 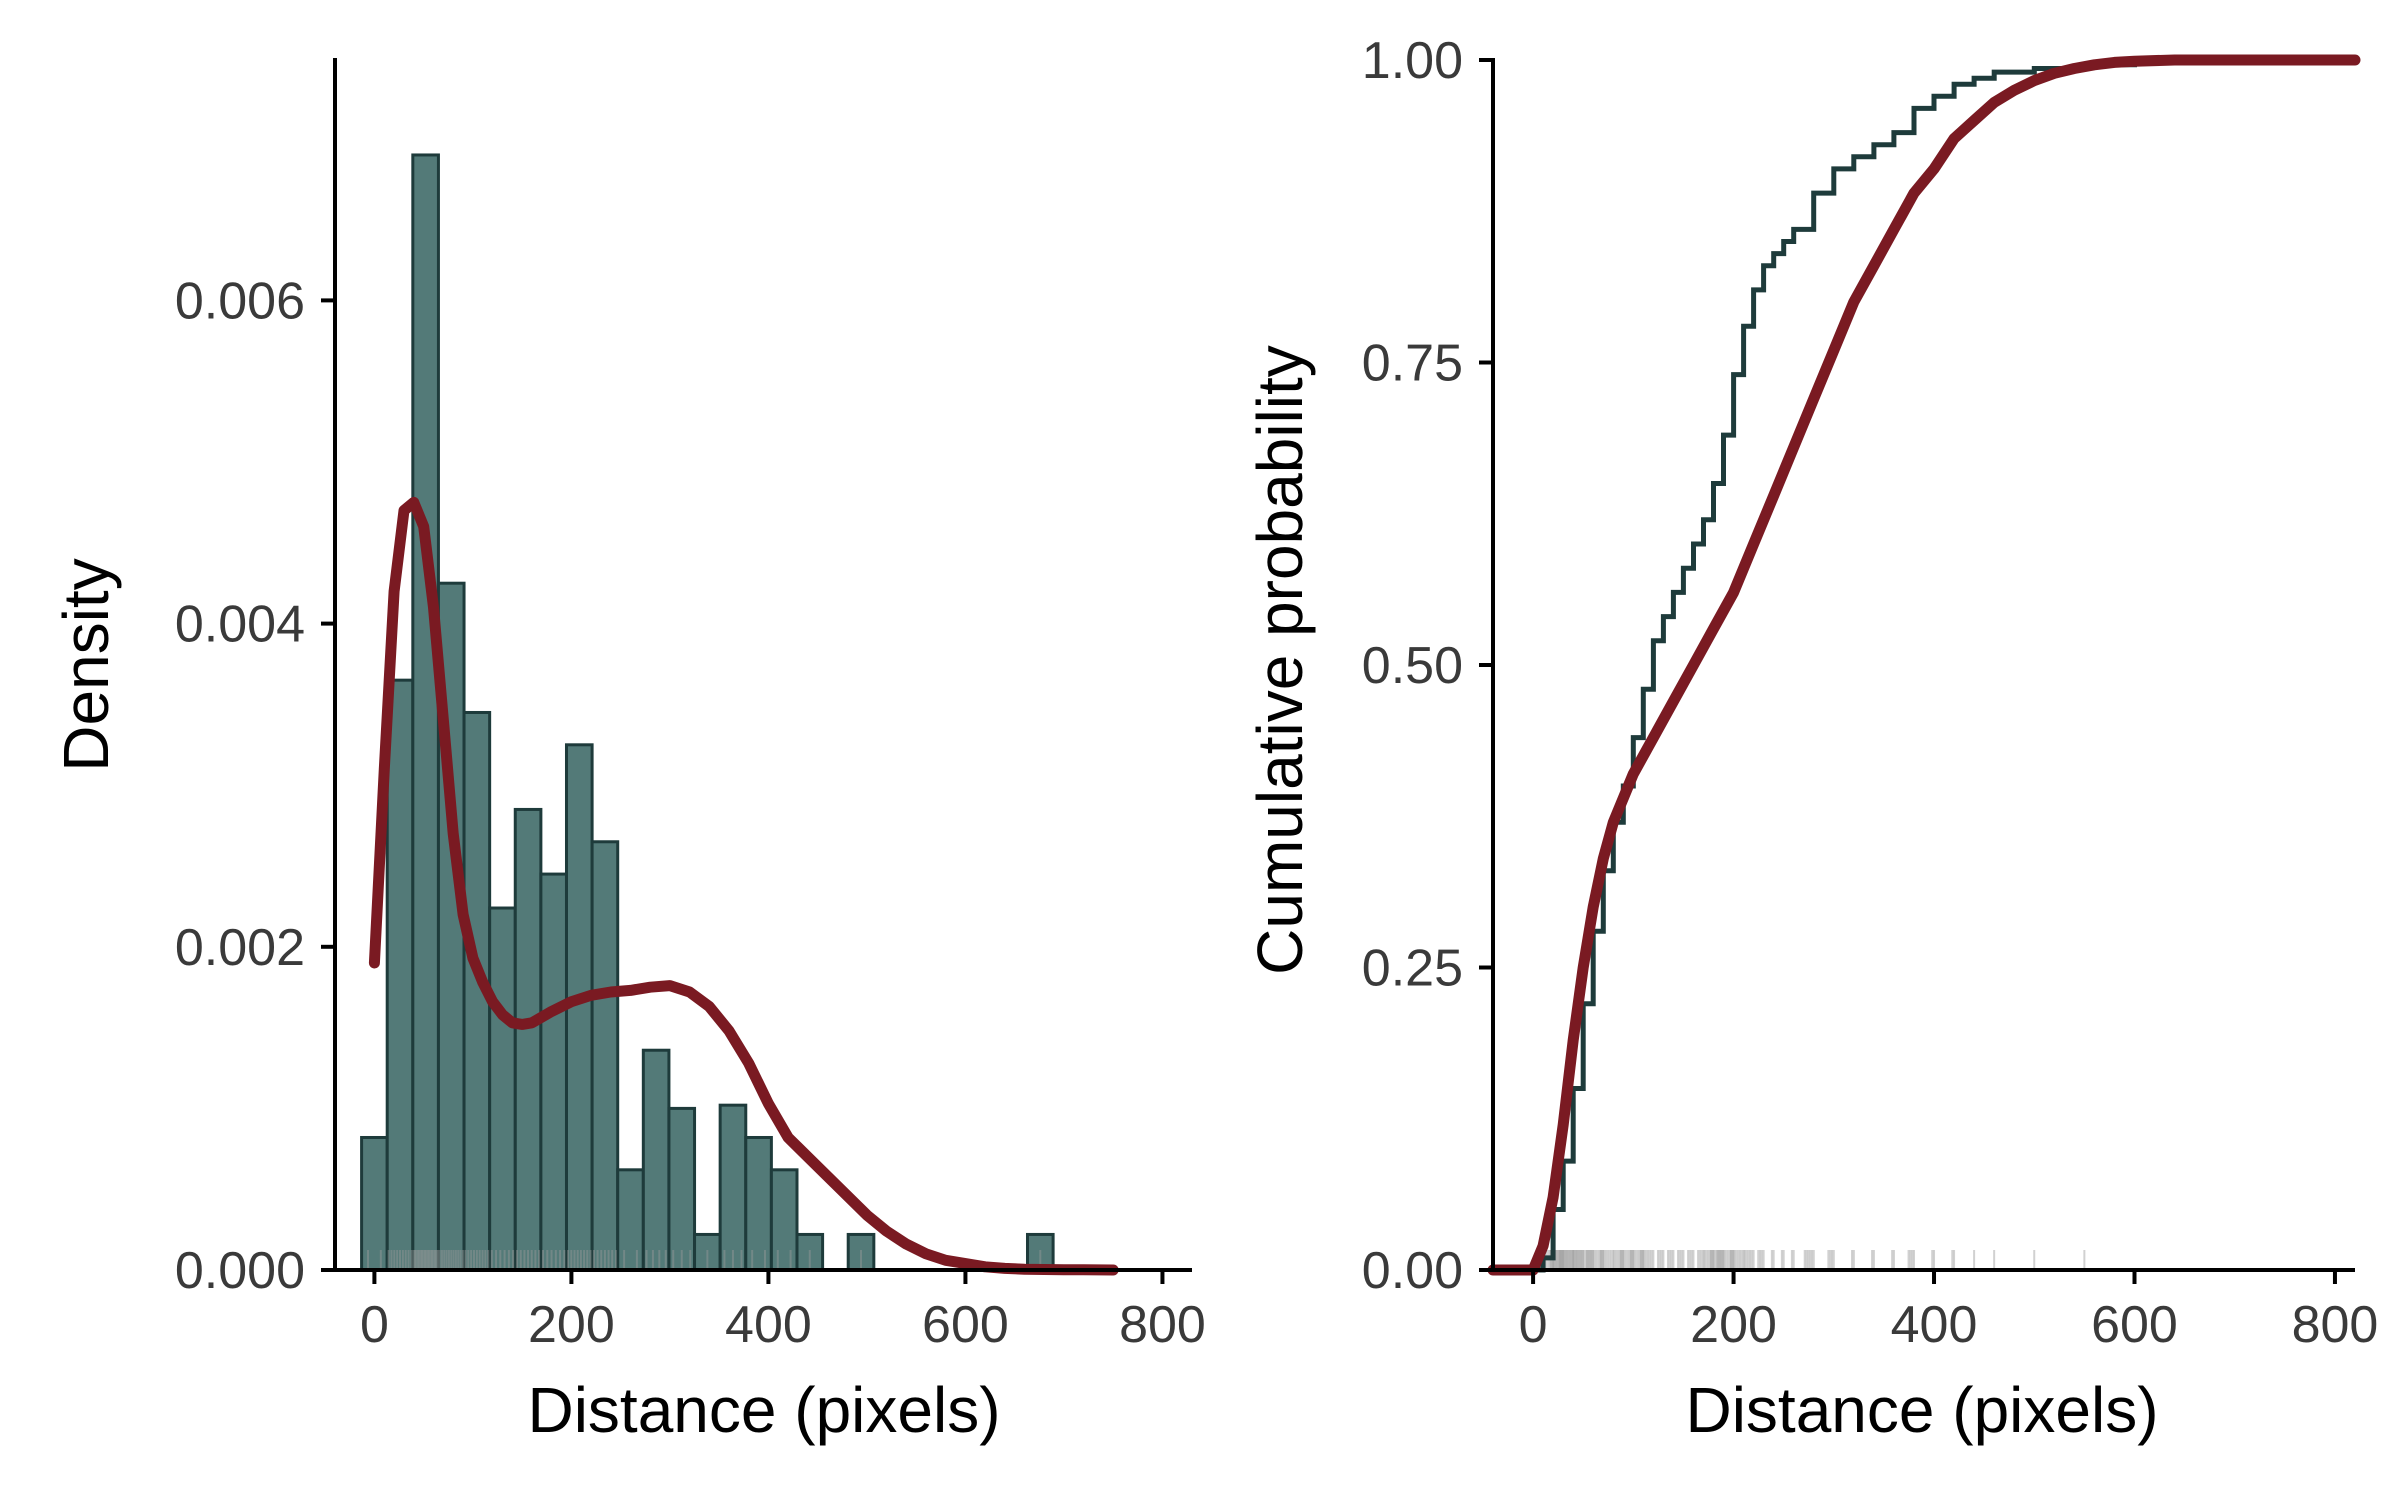 I want to click on histogram-x-tick-label: 0, so click(x=374, y=1325).